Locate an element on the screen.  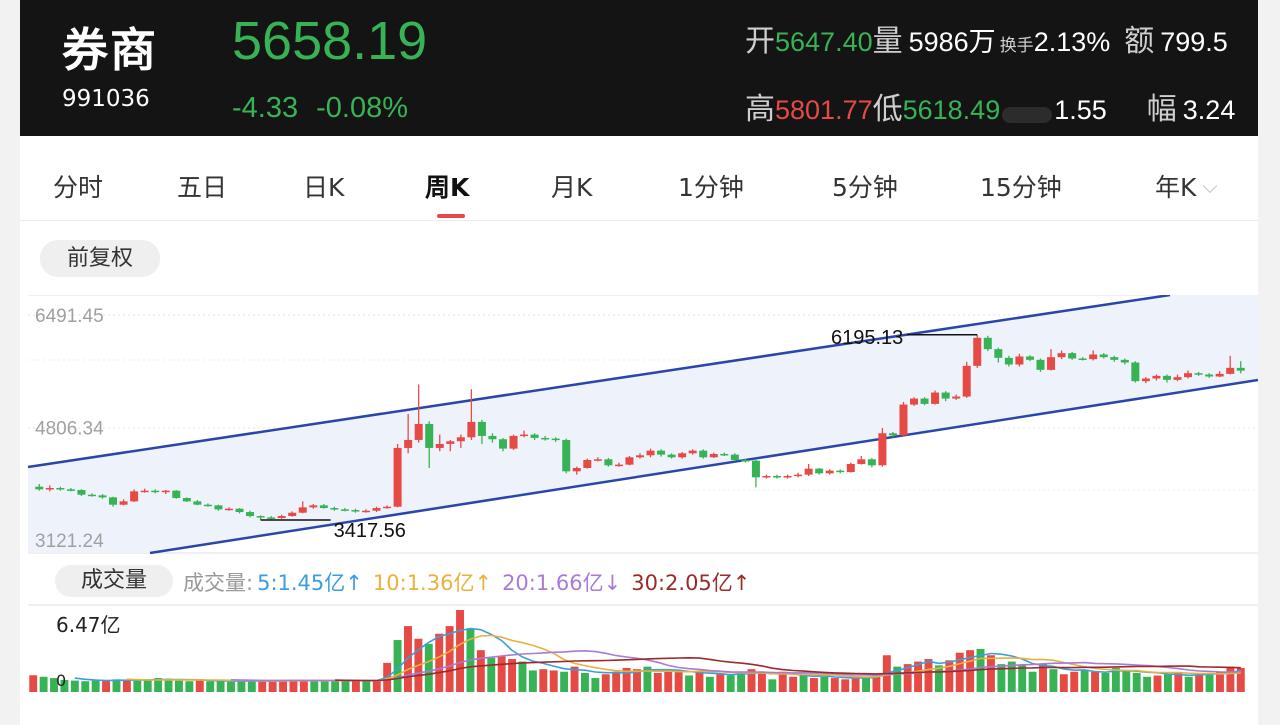
high-value: 5801.77 is located at coordinates (824, 110).